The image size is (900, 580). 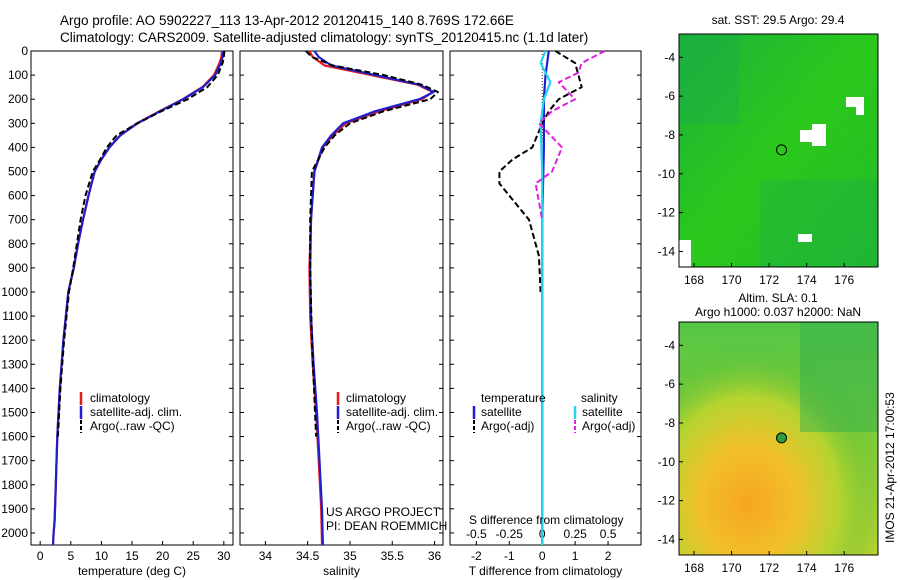 I want to click on y-tick-label: 1900, so click(x=14, y=509).